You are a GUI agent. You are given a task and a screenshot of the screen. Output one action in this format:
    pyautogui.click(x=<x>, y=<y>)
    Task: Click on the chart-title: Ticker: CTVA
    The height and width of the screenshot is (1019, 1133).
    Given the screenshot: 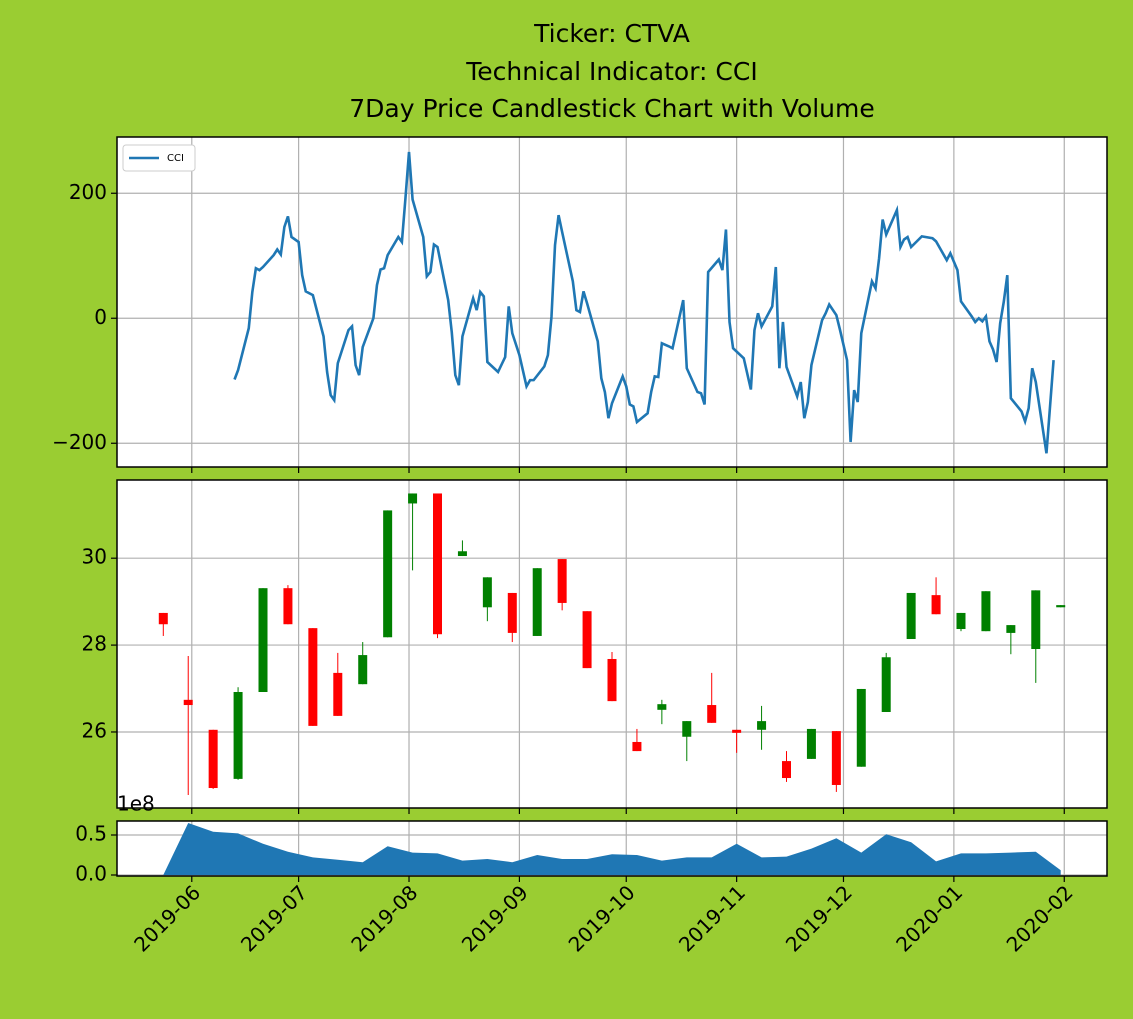 What is the action you would take?
    pyautogui.click(x=611, y=33)
    